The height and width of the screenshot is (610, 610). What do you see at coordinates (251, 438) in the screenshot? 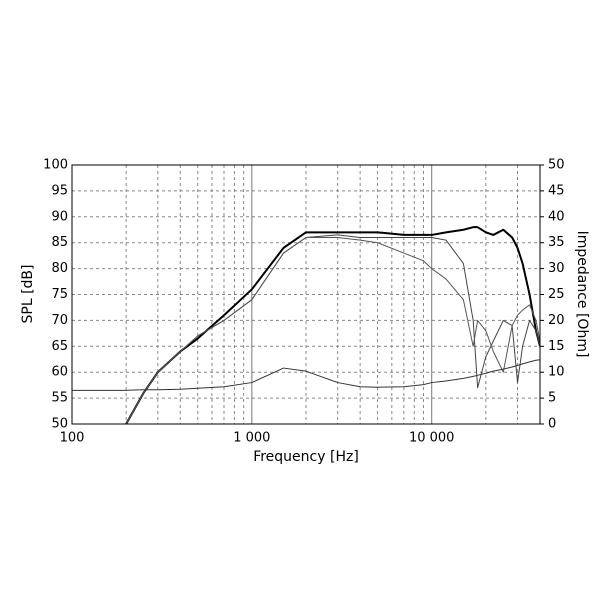
I see `x-tick-label: 1 000` at bounding box center [251, 438].